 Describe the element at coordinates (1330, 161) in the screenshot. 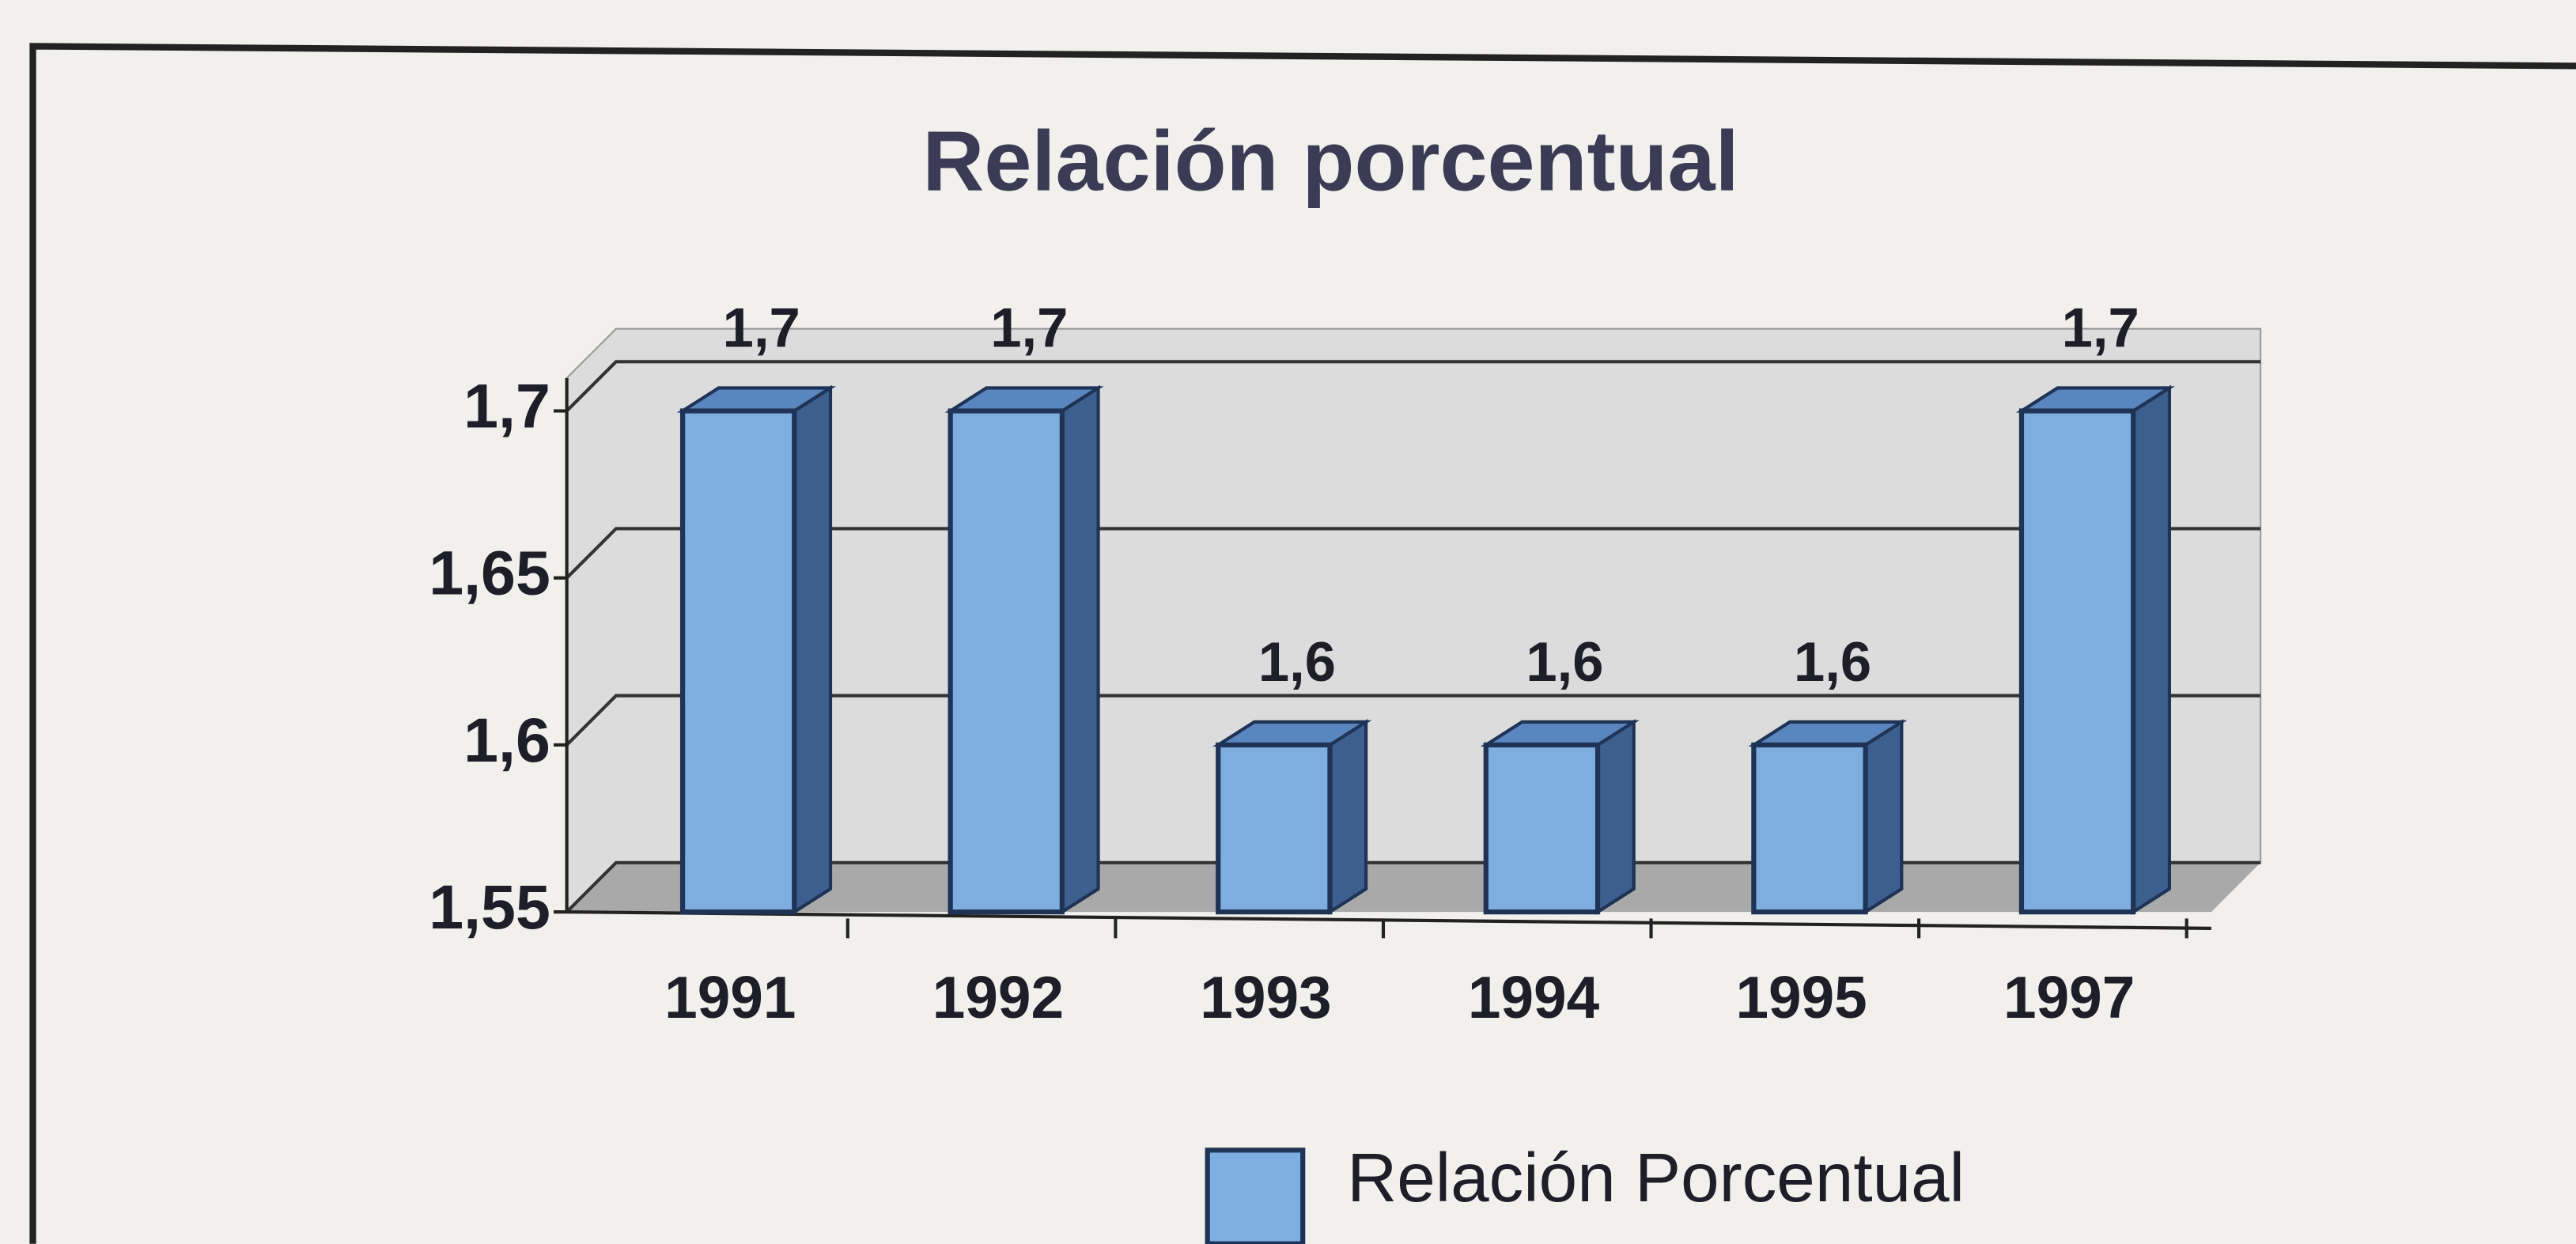

I see `chart-title: Relación porcentual` at that location.